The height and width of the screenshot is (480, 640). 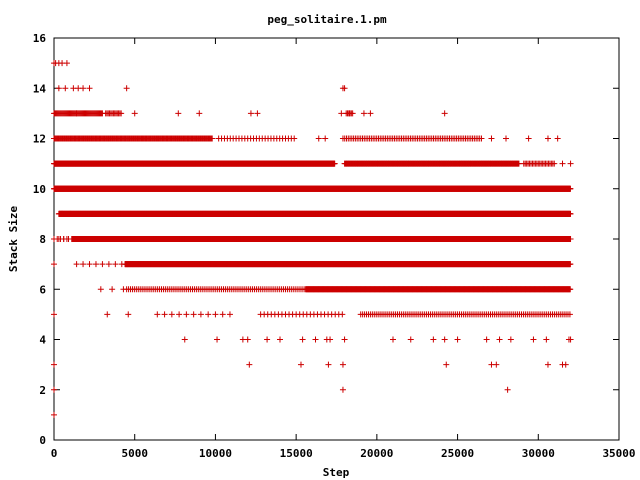 I want to click on x-tick-label: 0, so click(x=54, y=453).